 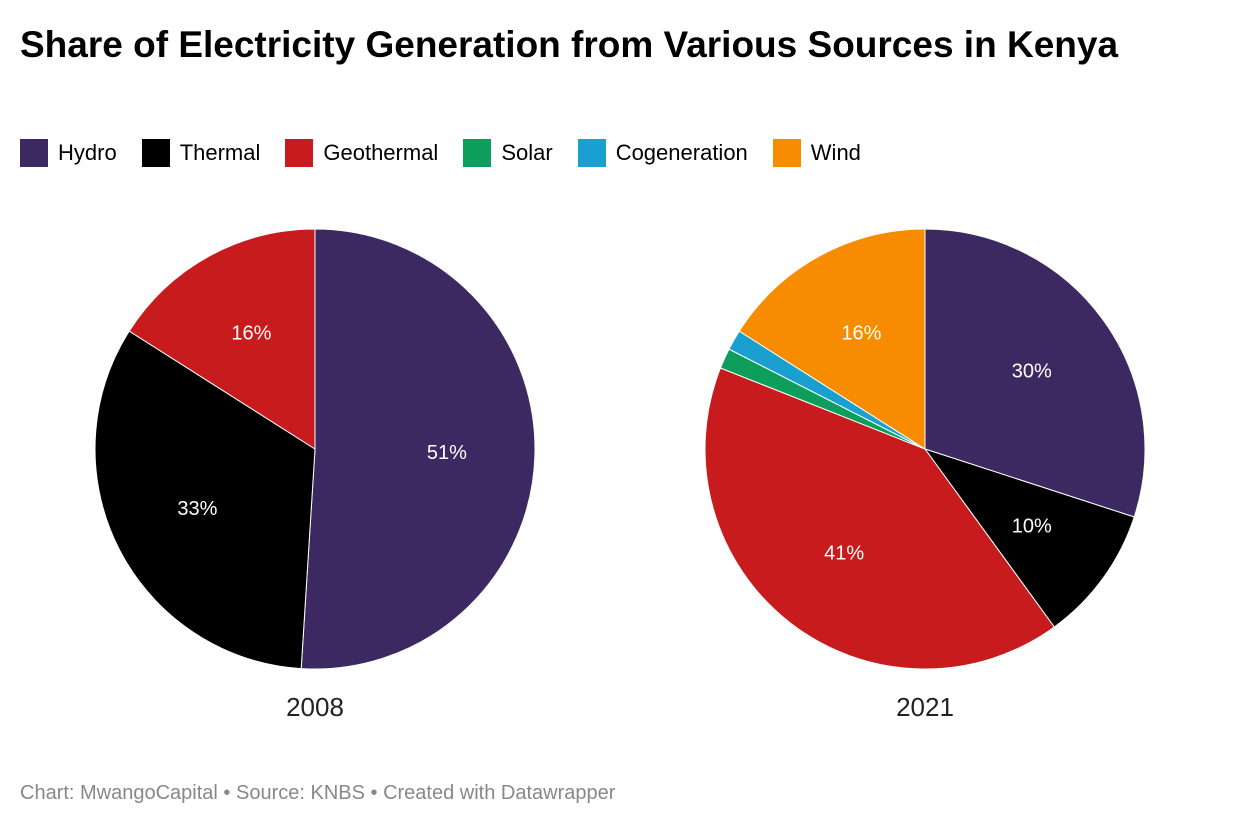 What do you see at coordinates (925, 707) in the screenshot?
I see `pie-year-label: 2021` at bounding box center [925, 707].